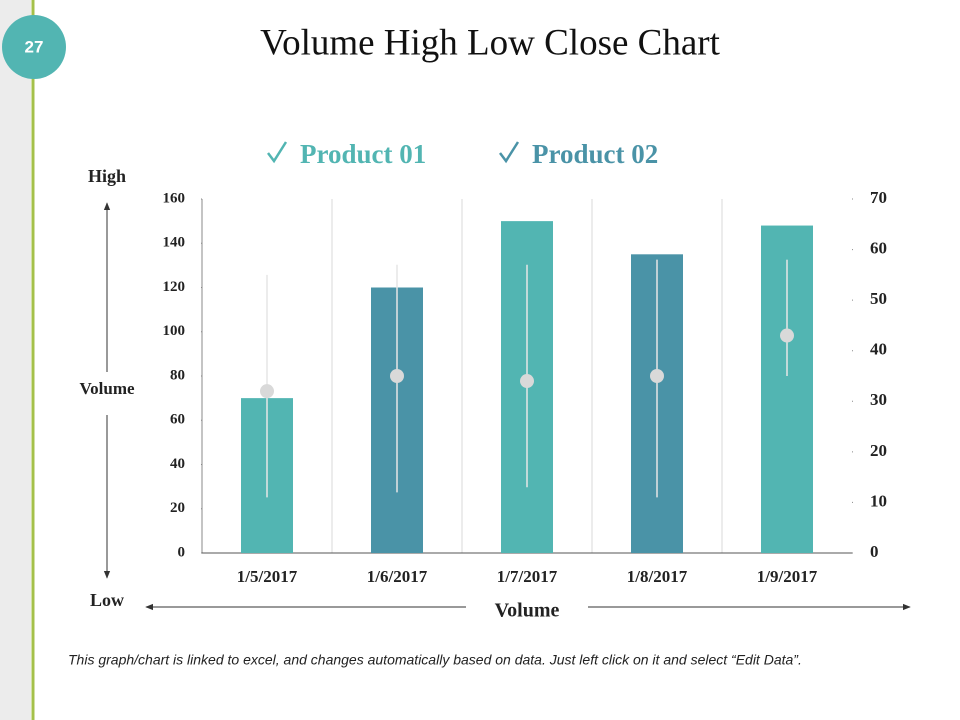  I want to click on y-tick-label: 40, so click(177, 464).